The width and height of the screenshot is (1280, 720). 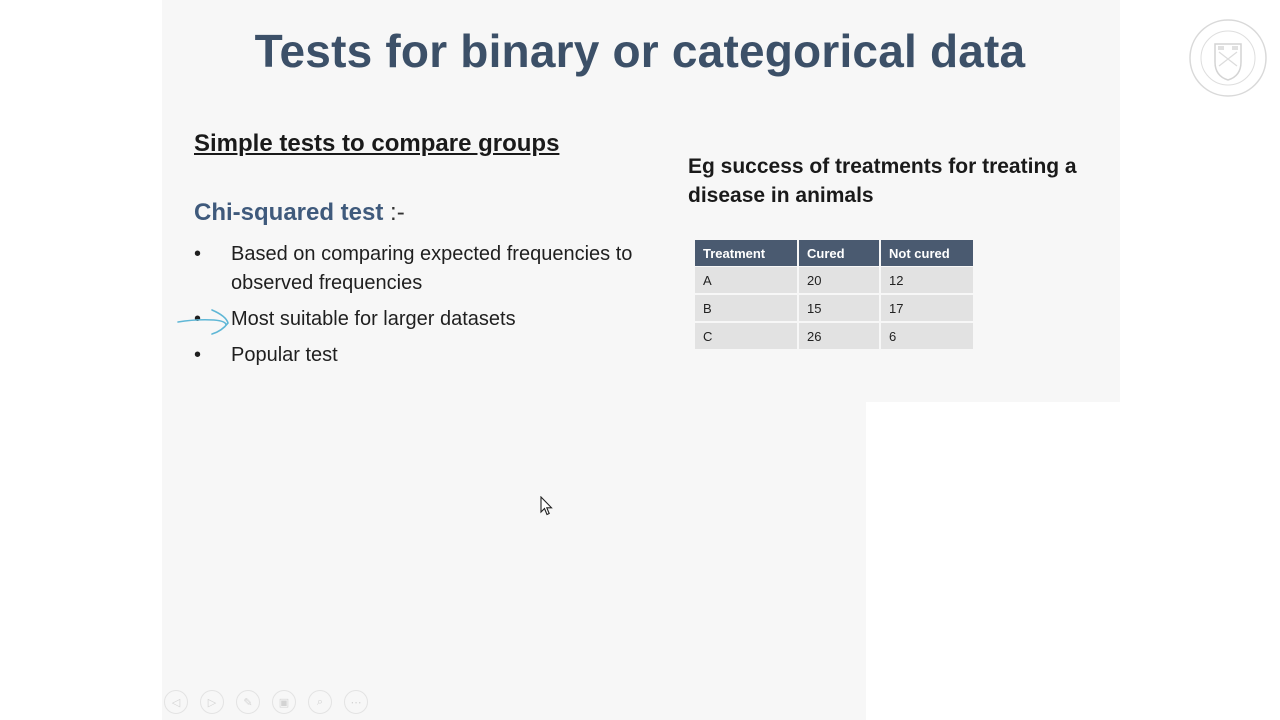 What do you see at coordinates (746, 336) in the screenshot?
I see `table-cell: C` at bounding box center [746, 336].